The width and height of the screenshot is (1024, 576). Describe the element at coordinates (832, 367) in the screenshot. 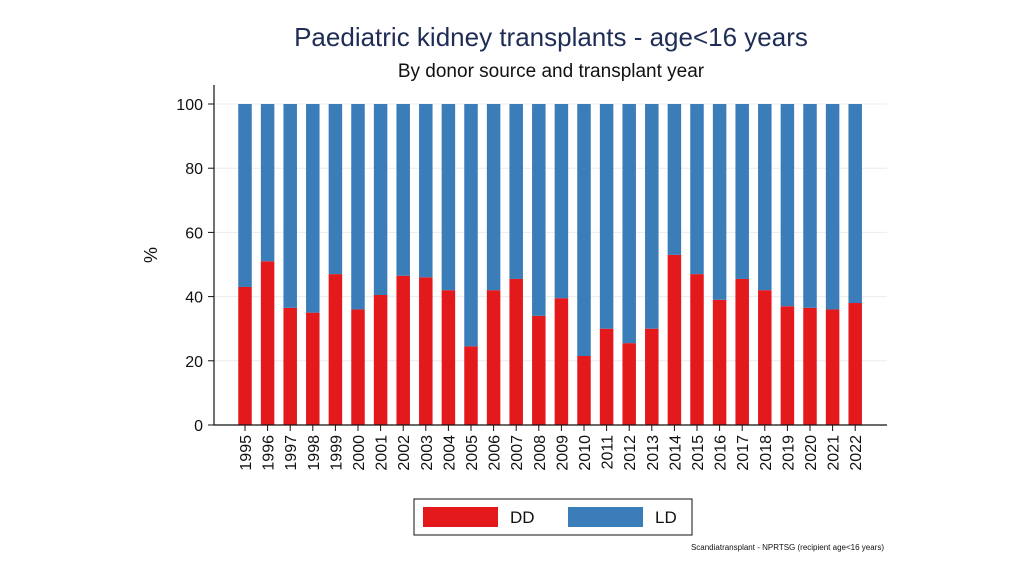

I see `bar-dd-2021` at that location.